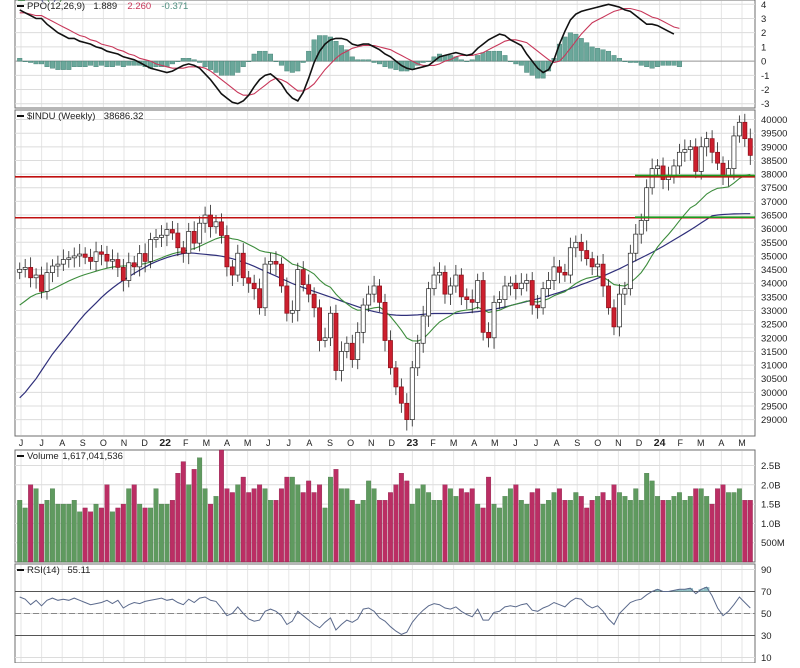  Describe the element at coordinates (536, 443) in the screenshot. I see `x-tick-label: J` at that location.